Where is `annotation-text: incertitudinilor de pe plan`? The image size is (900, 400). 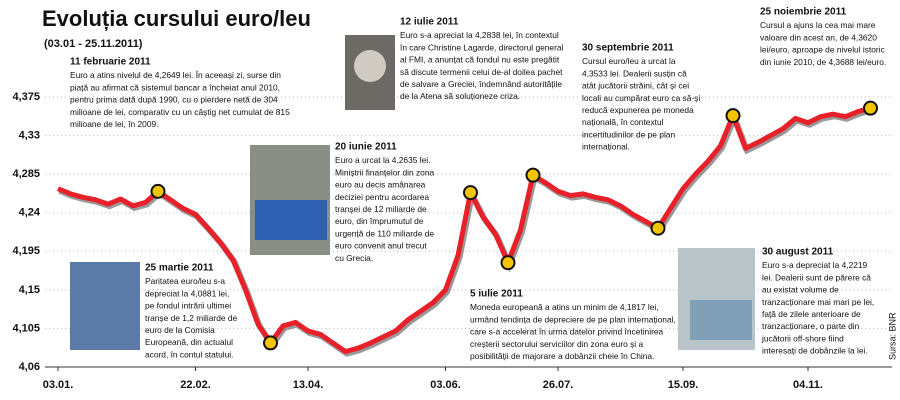
annotation-text: incertitudinilor de pe plan is located at coordinates (628, 134).